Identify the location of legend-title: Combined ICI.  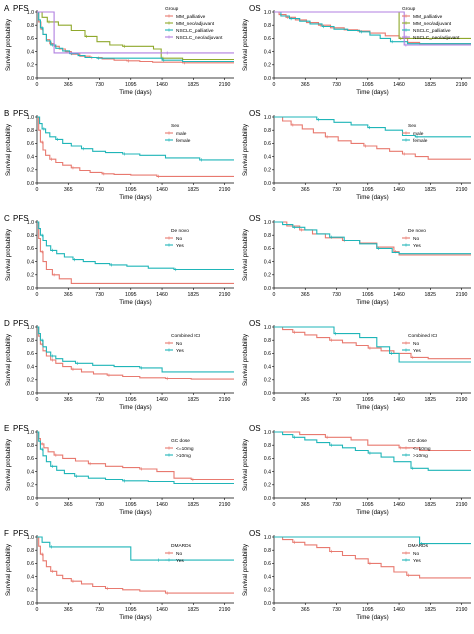
(422, 336).